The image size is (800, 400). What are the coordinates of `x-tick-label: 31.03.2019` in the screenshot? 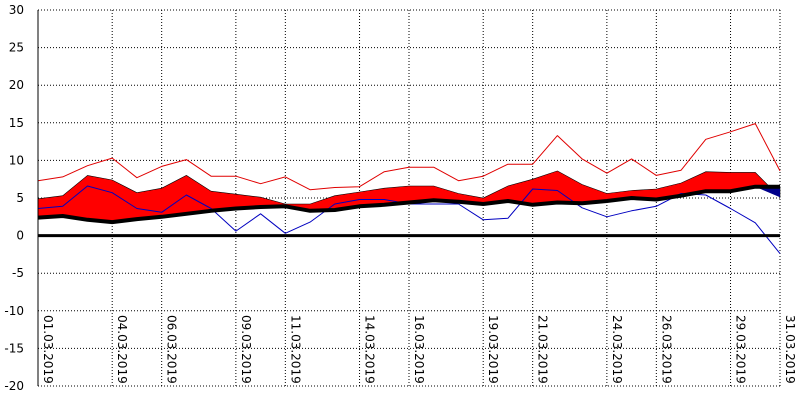 It's located at (790, 349).